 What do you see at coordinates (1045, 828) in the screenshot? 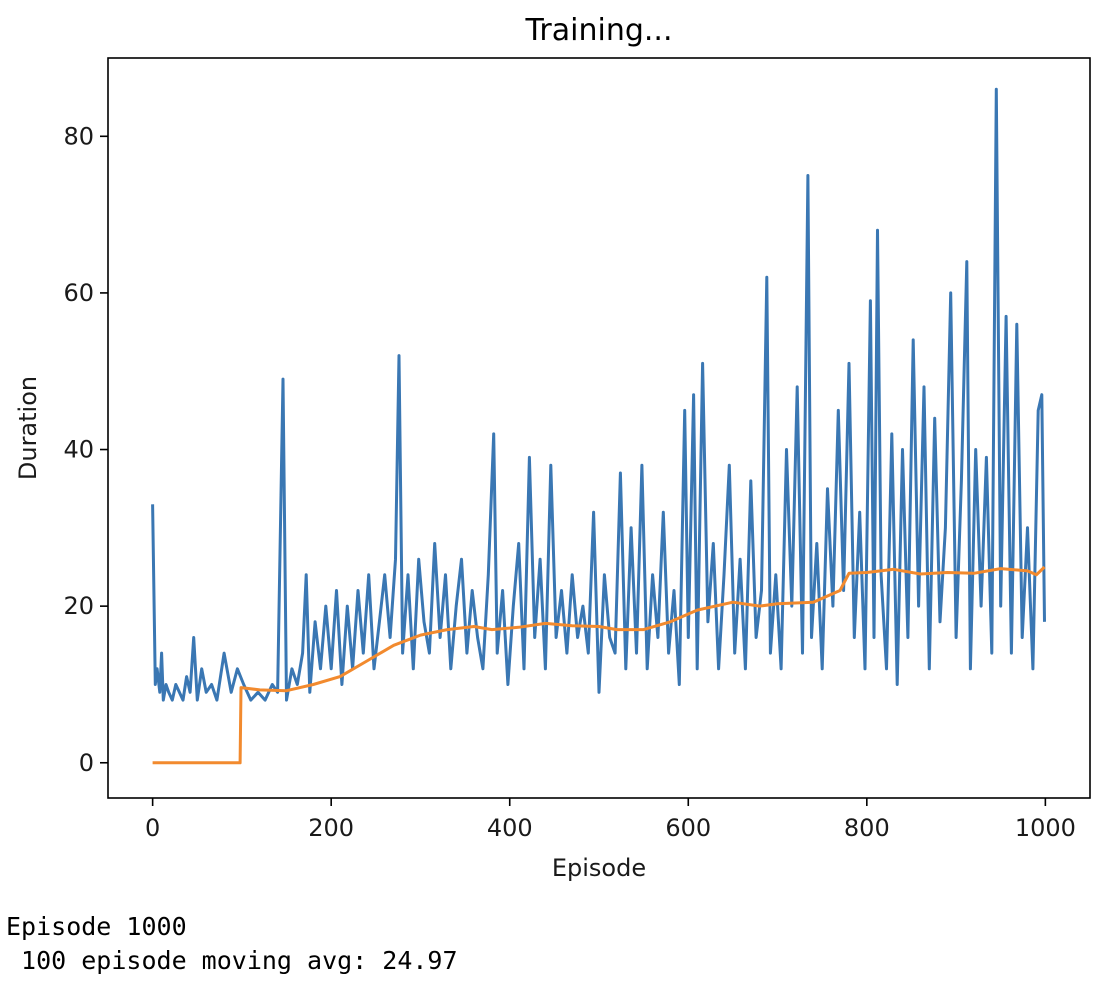
I see `x-tick-label: 1000` at bounding box center [1045, 828].